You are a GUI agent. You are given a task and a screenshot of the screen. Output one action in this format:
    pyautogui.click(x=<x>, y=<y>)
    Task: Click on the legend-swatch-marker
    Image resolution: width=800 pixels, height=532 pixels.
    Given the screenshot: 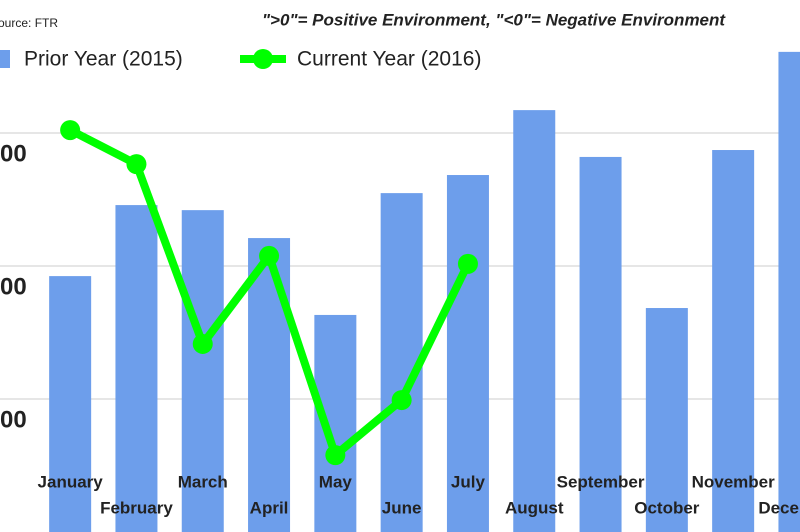 What is the action you would take?
    pyautogui.click(x=263, y=59)
    